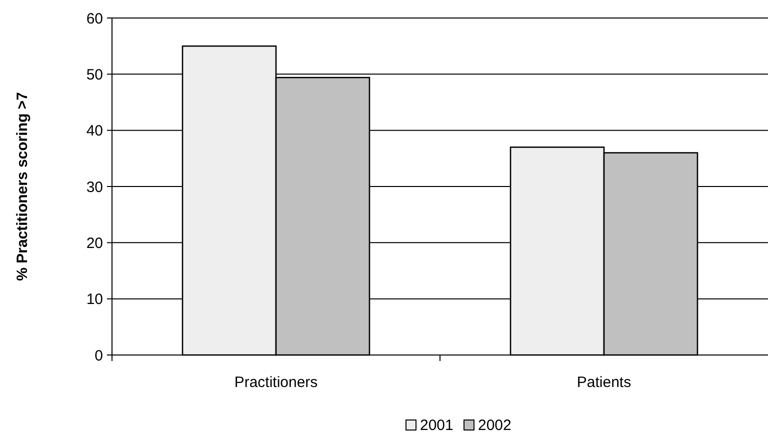 This screenshot has width=770, height=443. Describe the element at coordinates (94, 299) in the screenshot. I see `y-tick-label: 10` at that location.